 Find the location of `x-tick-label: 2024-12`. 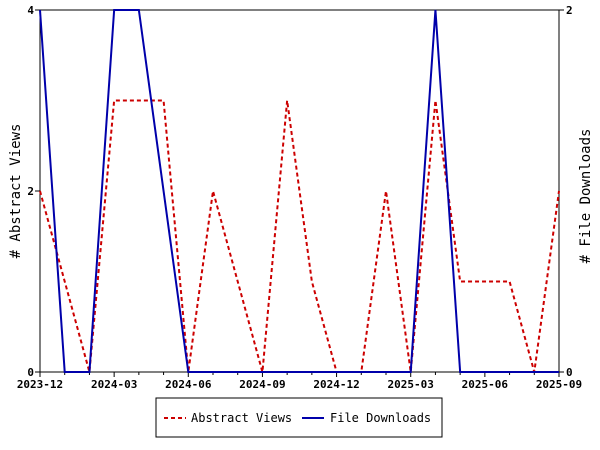

x-tick-label: 2024-12 is located at coordinates (336, 384).